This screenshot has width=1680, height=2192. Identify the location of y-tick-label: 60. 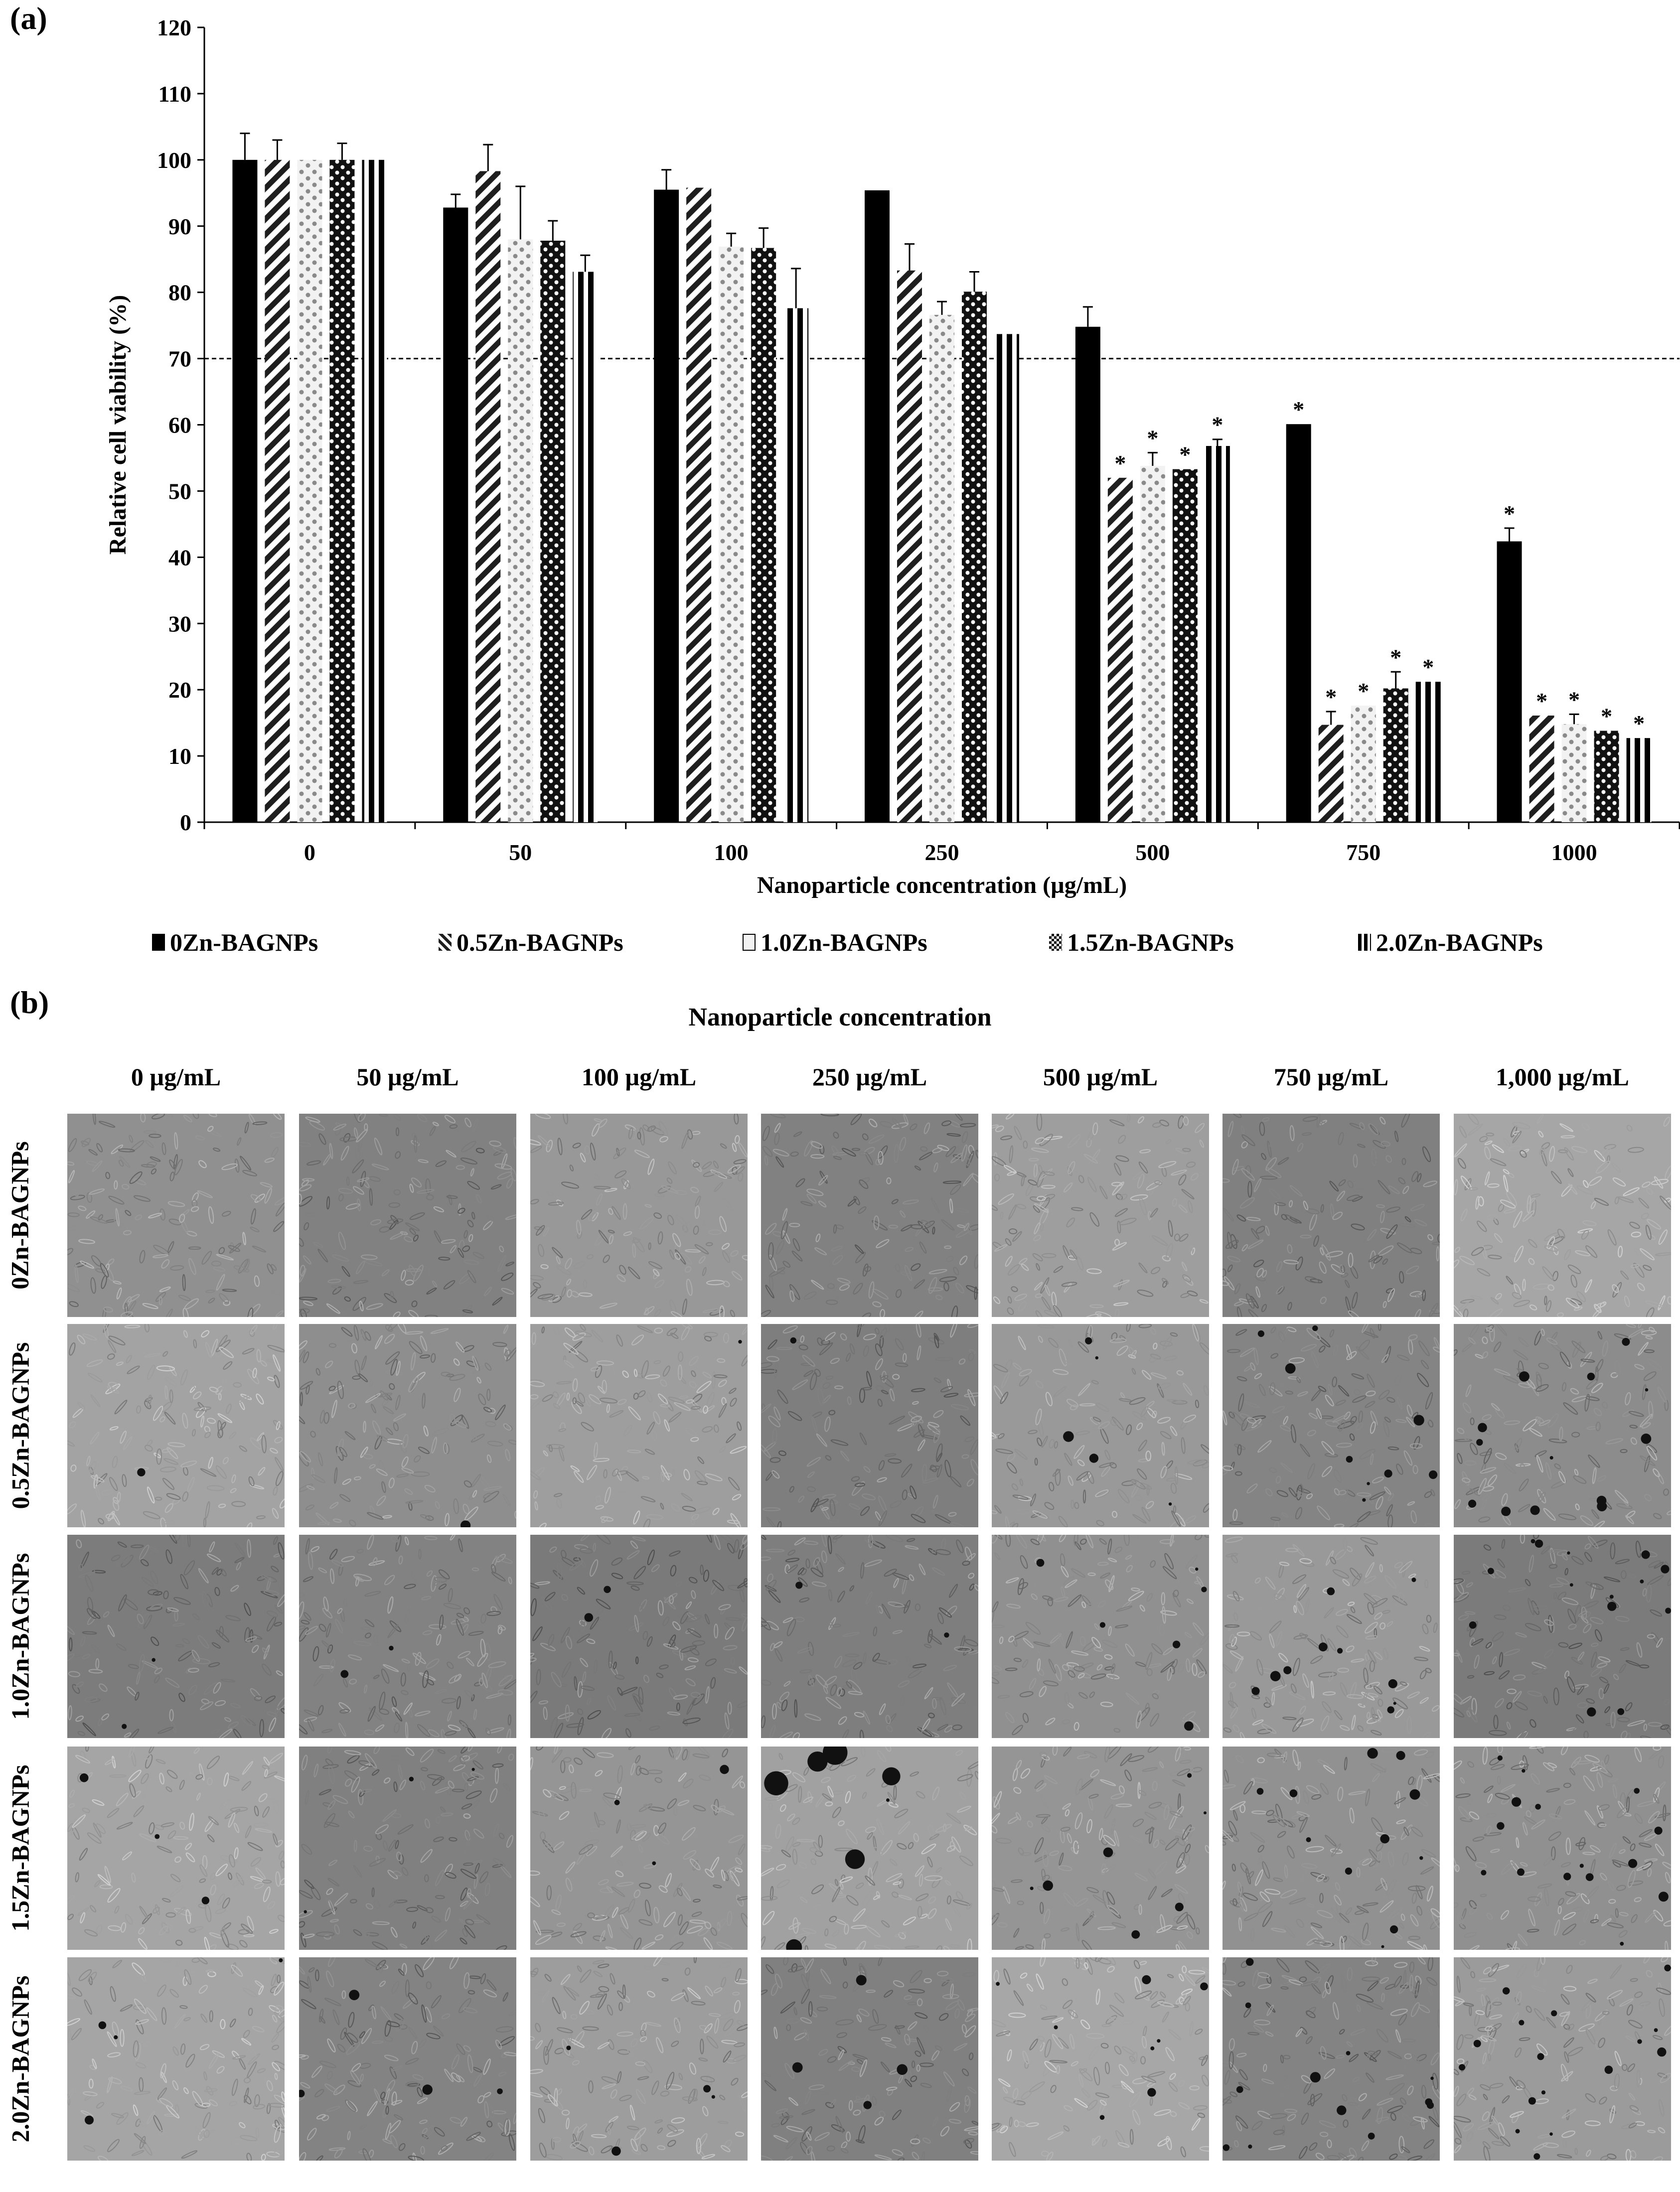
(180, 425).